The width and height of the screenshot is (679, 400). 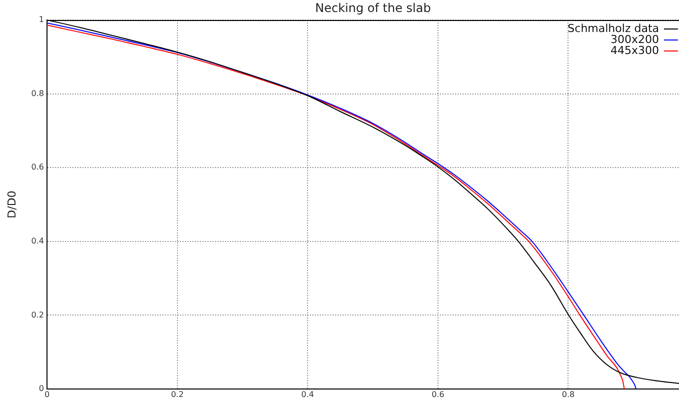 What do you see at coordinates (37, 241) in the screenshot?
I see `y-tick-label: 0.4` at bounding box center [37, 241].